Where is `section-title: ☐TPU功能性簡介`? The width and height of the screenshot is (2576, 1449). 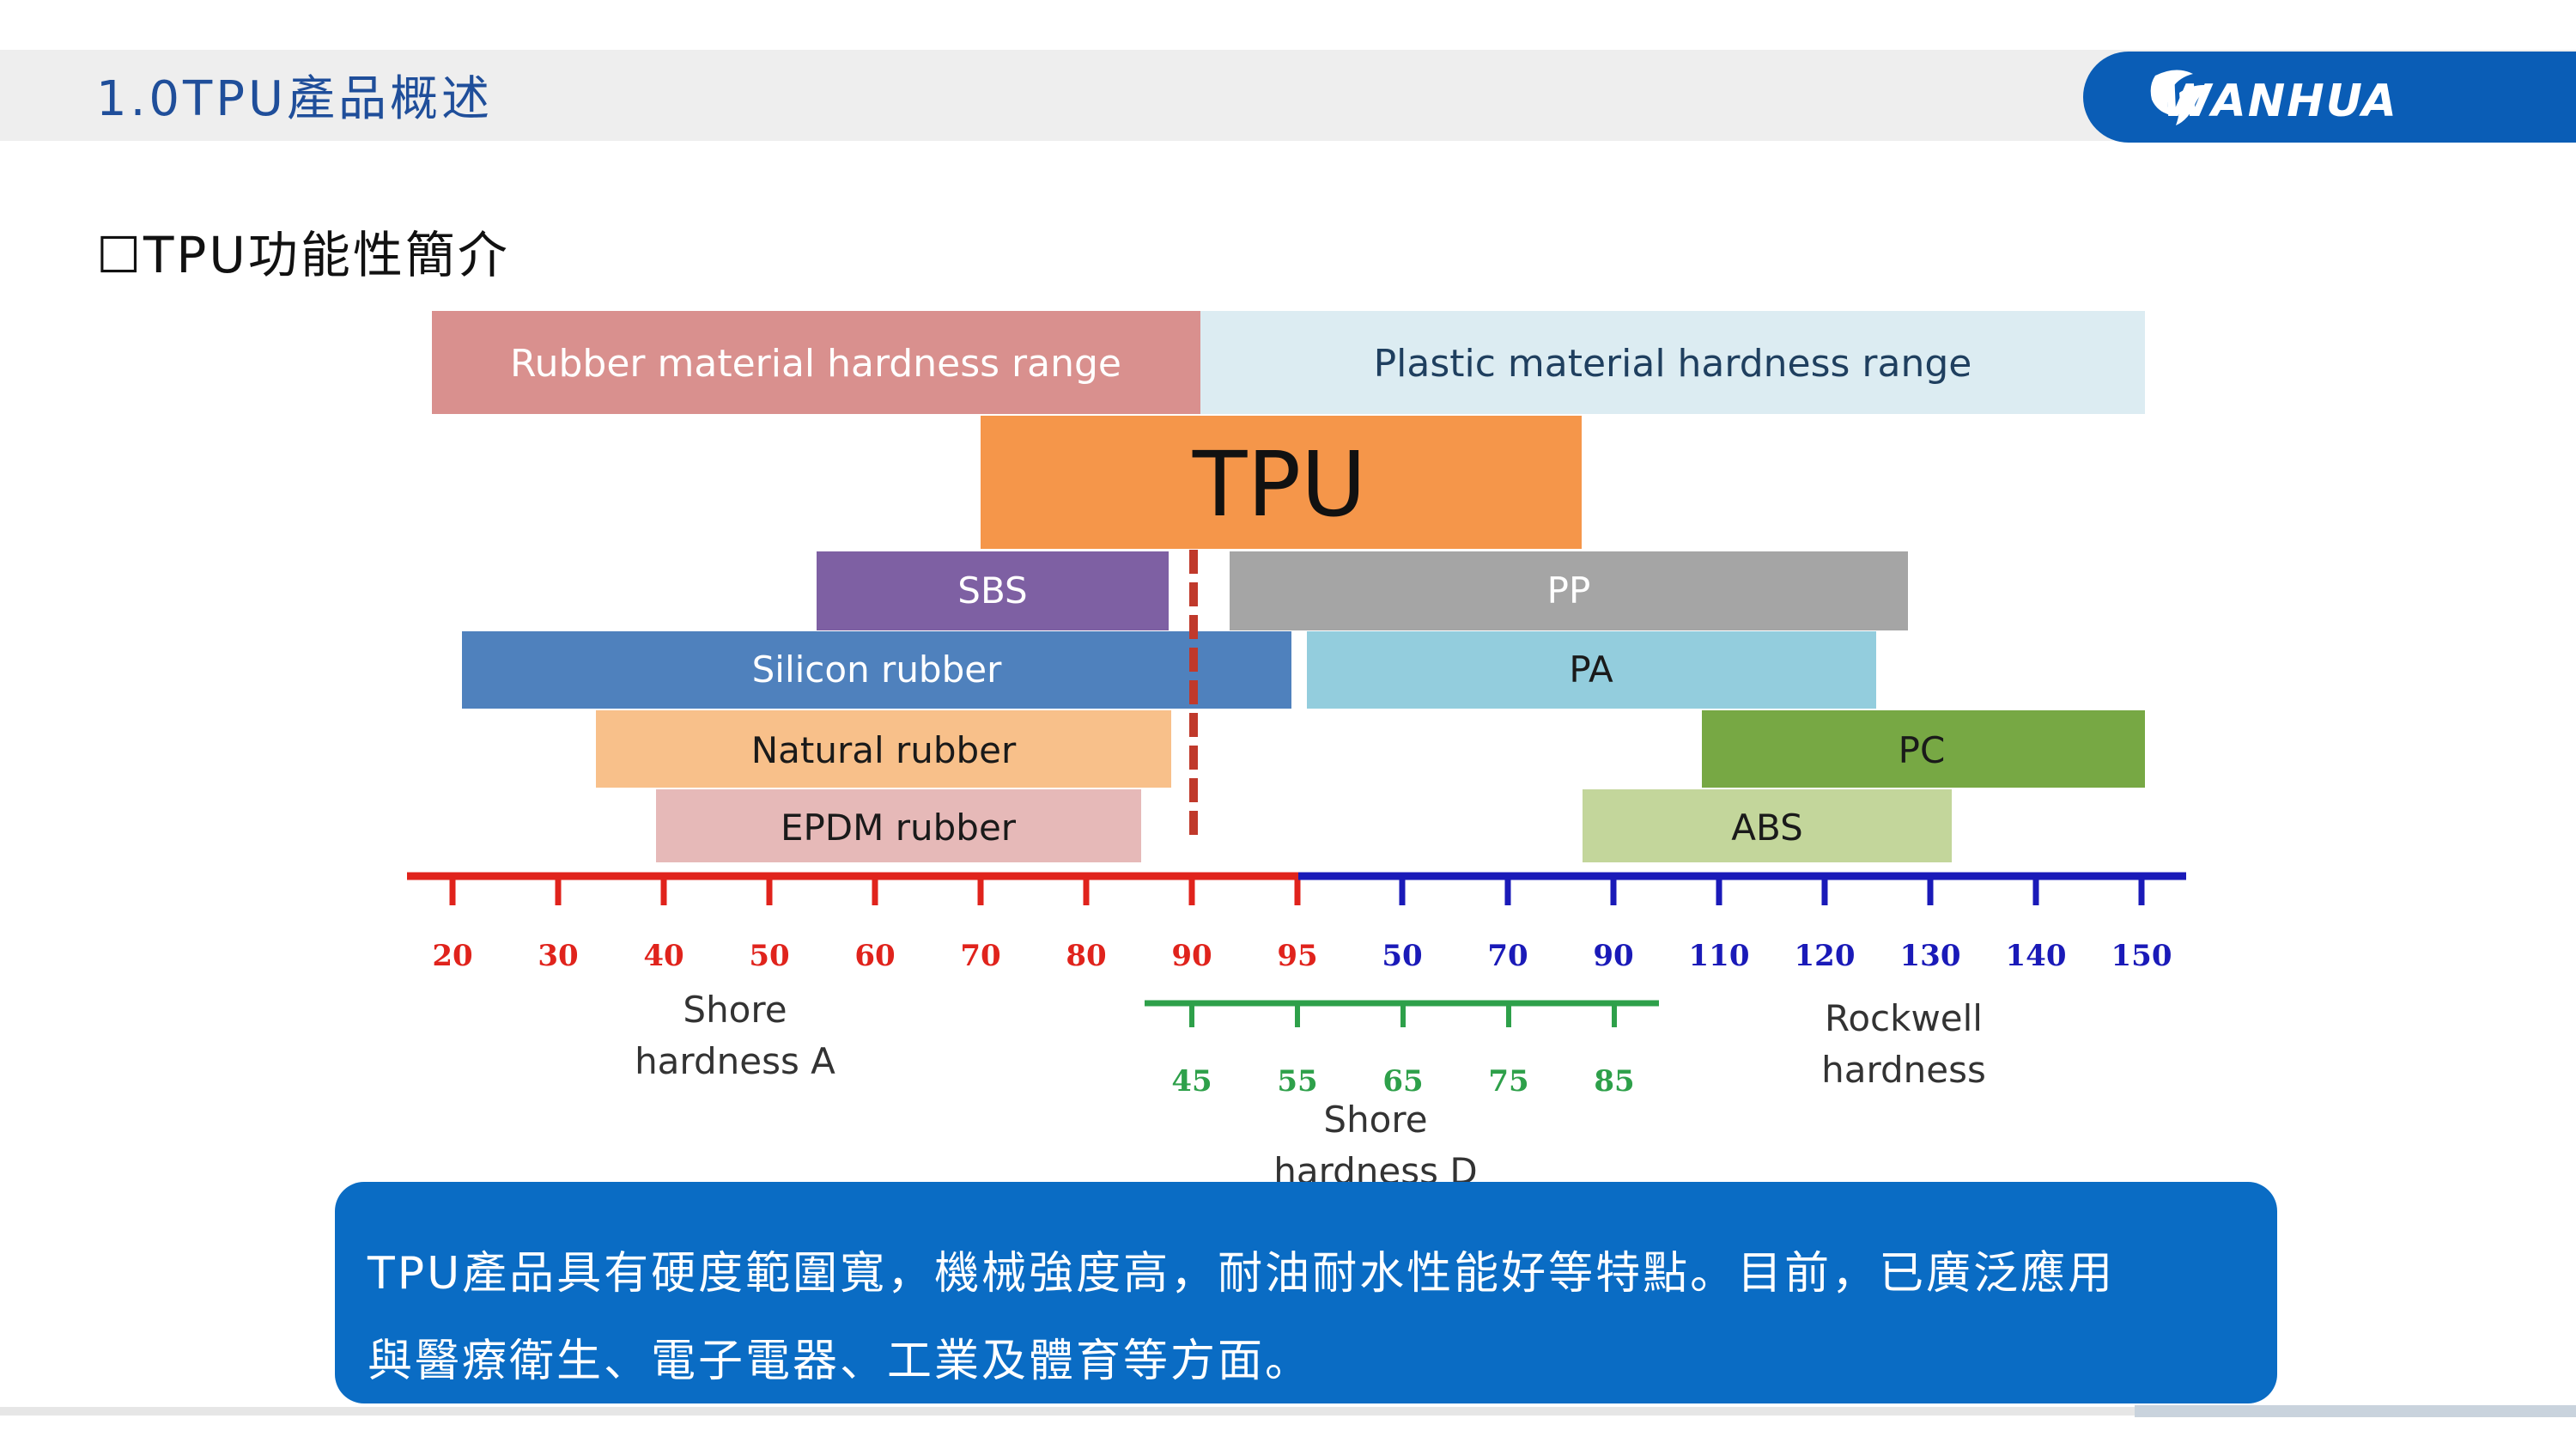 section-title: ☐TPU功能性簡介 is located at coordinates (303, 255).